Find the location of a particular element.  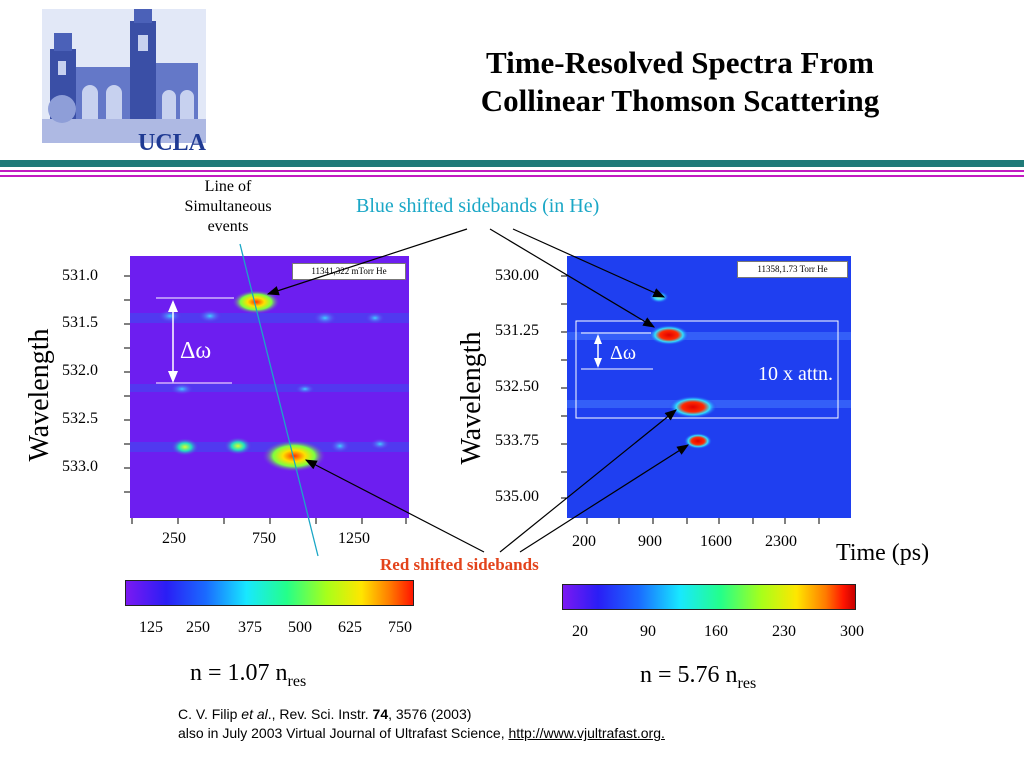

time-axis-label: Time (ps) is located at coordinates (883, 553).